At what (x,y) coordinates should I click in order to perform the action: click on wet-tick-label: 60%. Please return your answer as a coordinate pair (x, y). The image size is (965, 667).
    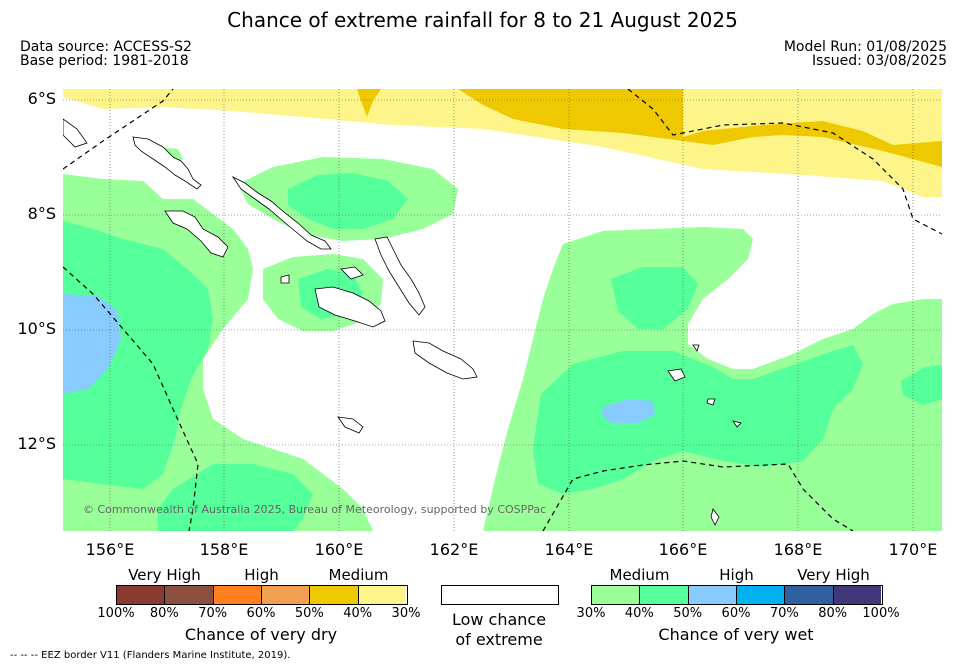
    Looking at the image, I should click on (736, 613).